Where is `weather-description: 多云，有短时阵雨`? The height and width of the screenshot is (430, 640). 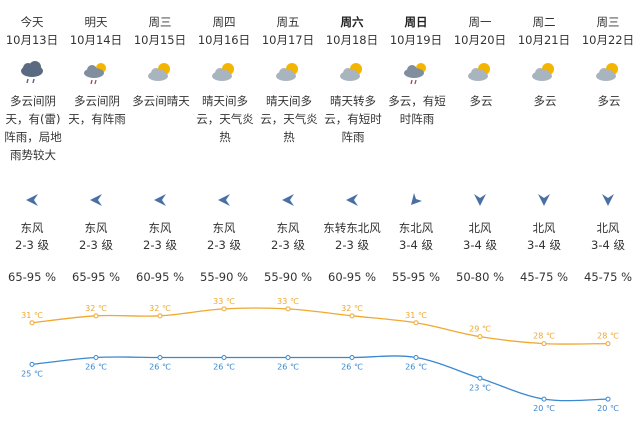 weather-description: 多云，有短时阵雨 is located at coordinates (417, 110).